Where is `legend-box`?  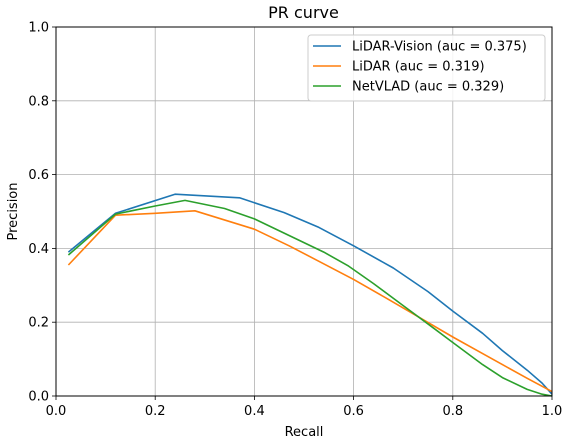 legend-box is located at coordinates (426, 68).